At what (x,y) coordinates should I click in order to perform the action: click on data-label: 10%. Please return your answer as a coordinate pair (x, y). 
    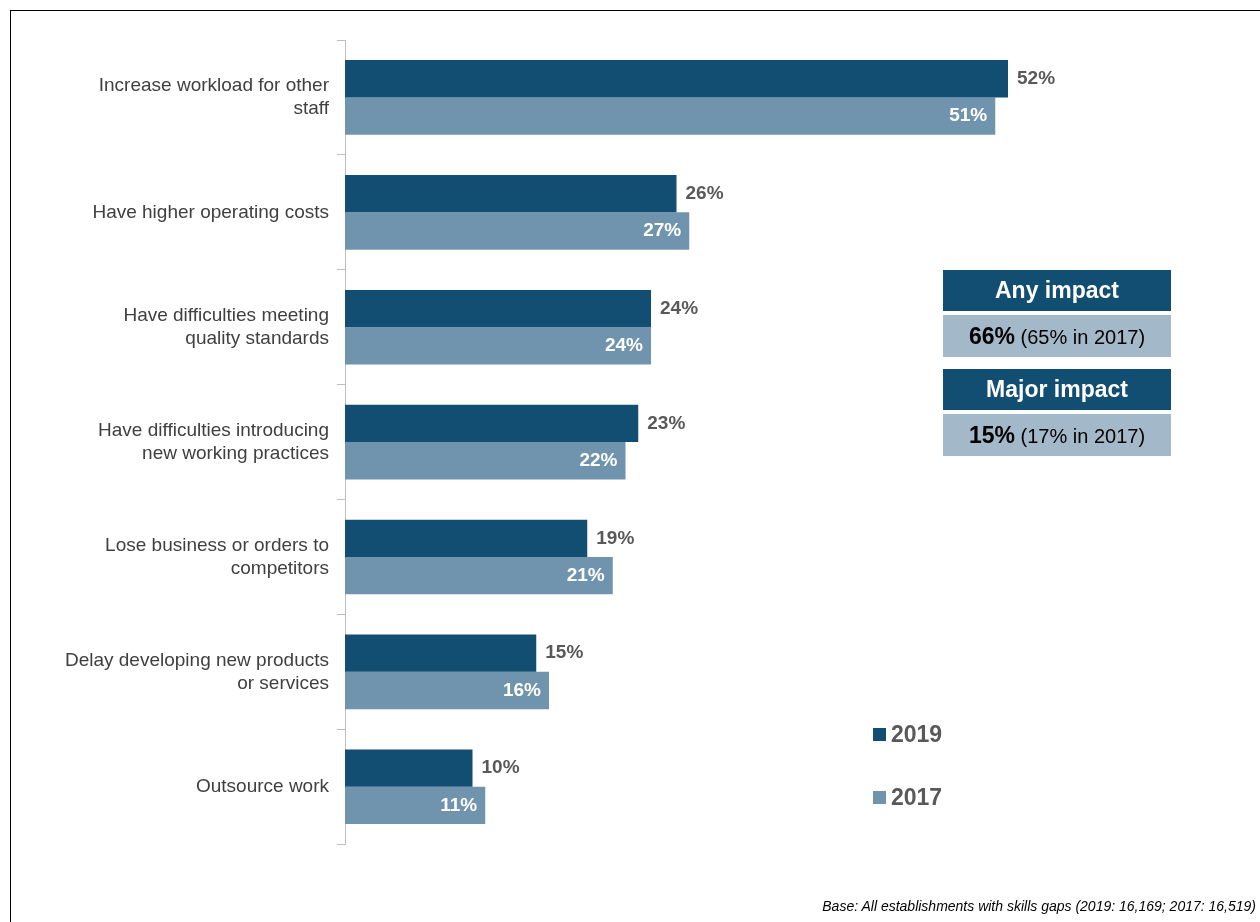
    Looking at the image, I should click on (500, 767).